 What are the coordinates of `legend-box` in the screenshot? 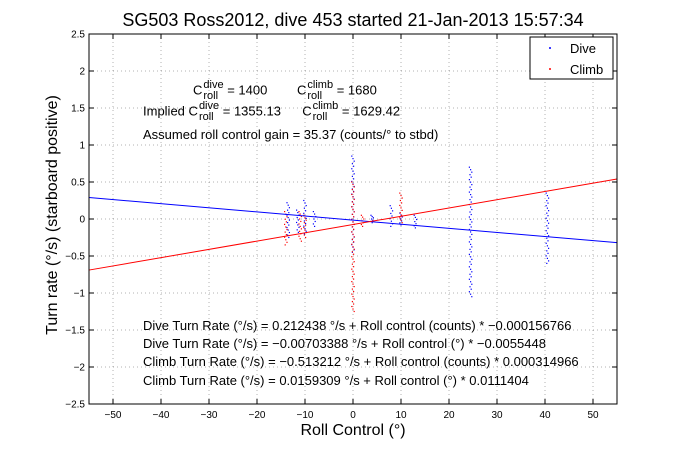 It's located at (571, 58).